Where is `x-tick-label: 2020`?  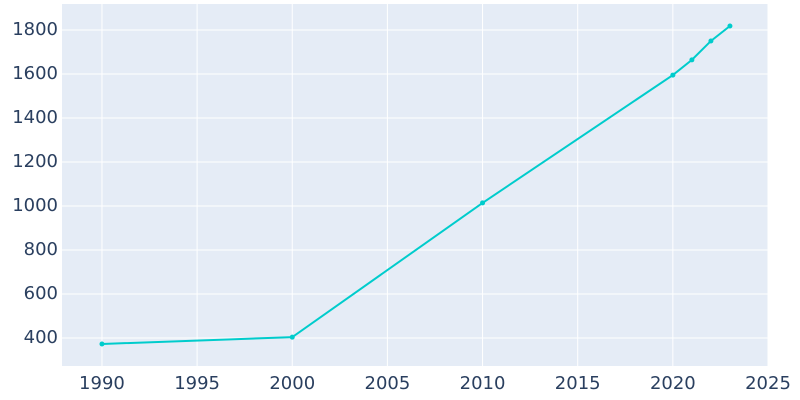
x-tick-label: 2020 is located at coordinates (673, 383).